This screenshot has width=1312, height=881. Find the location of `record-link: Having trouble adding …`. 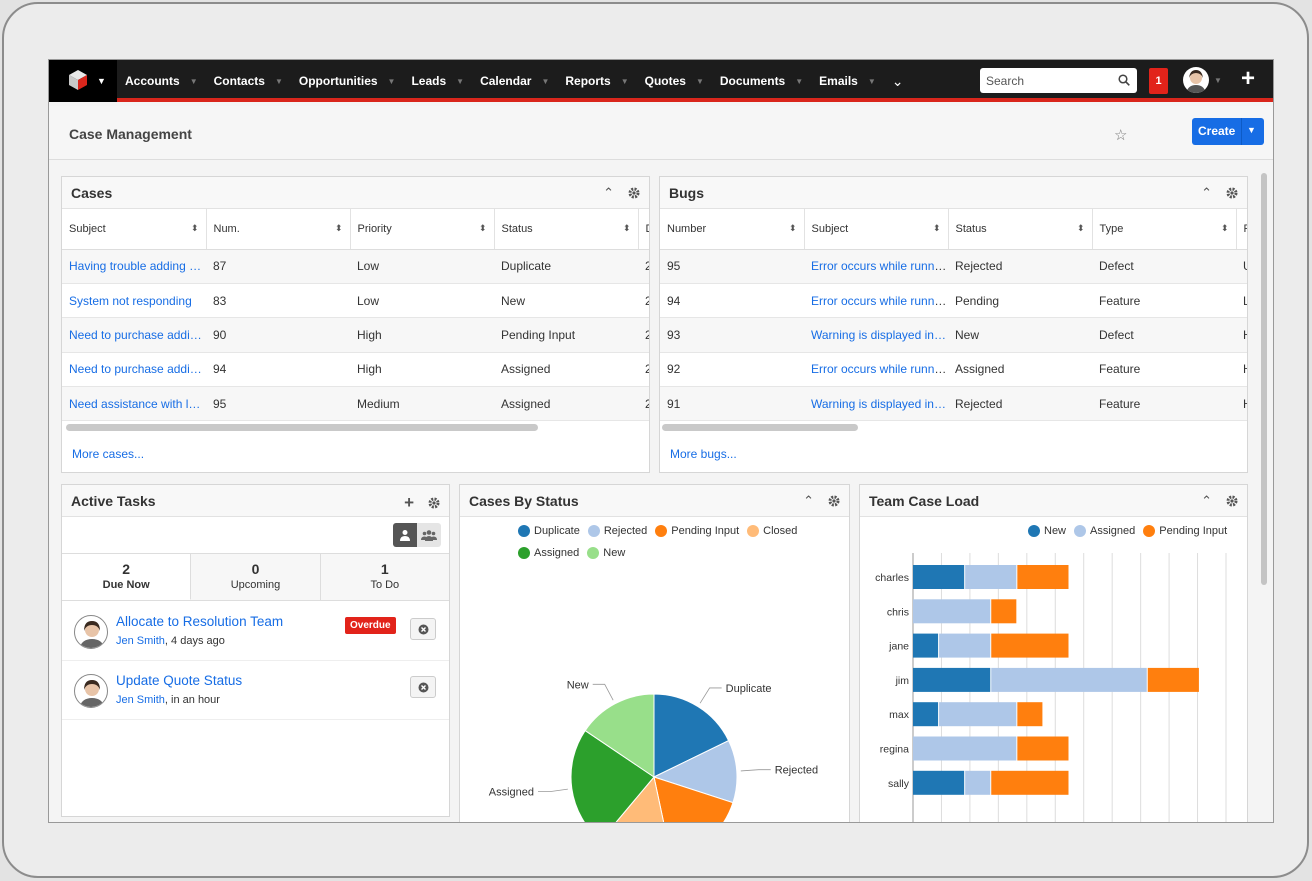

record-link: Having trouble adding … is located at coordinates (135, 266).